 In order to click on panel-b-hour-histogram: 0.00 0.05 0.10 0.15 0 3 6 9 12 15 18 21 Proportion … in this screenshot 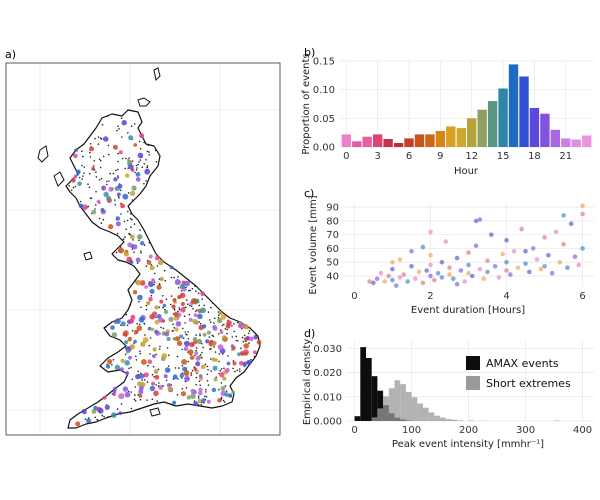, I will do `click(447, 115)`.